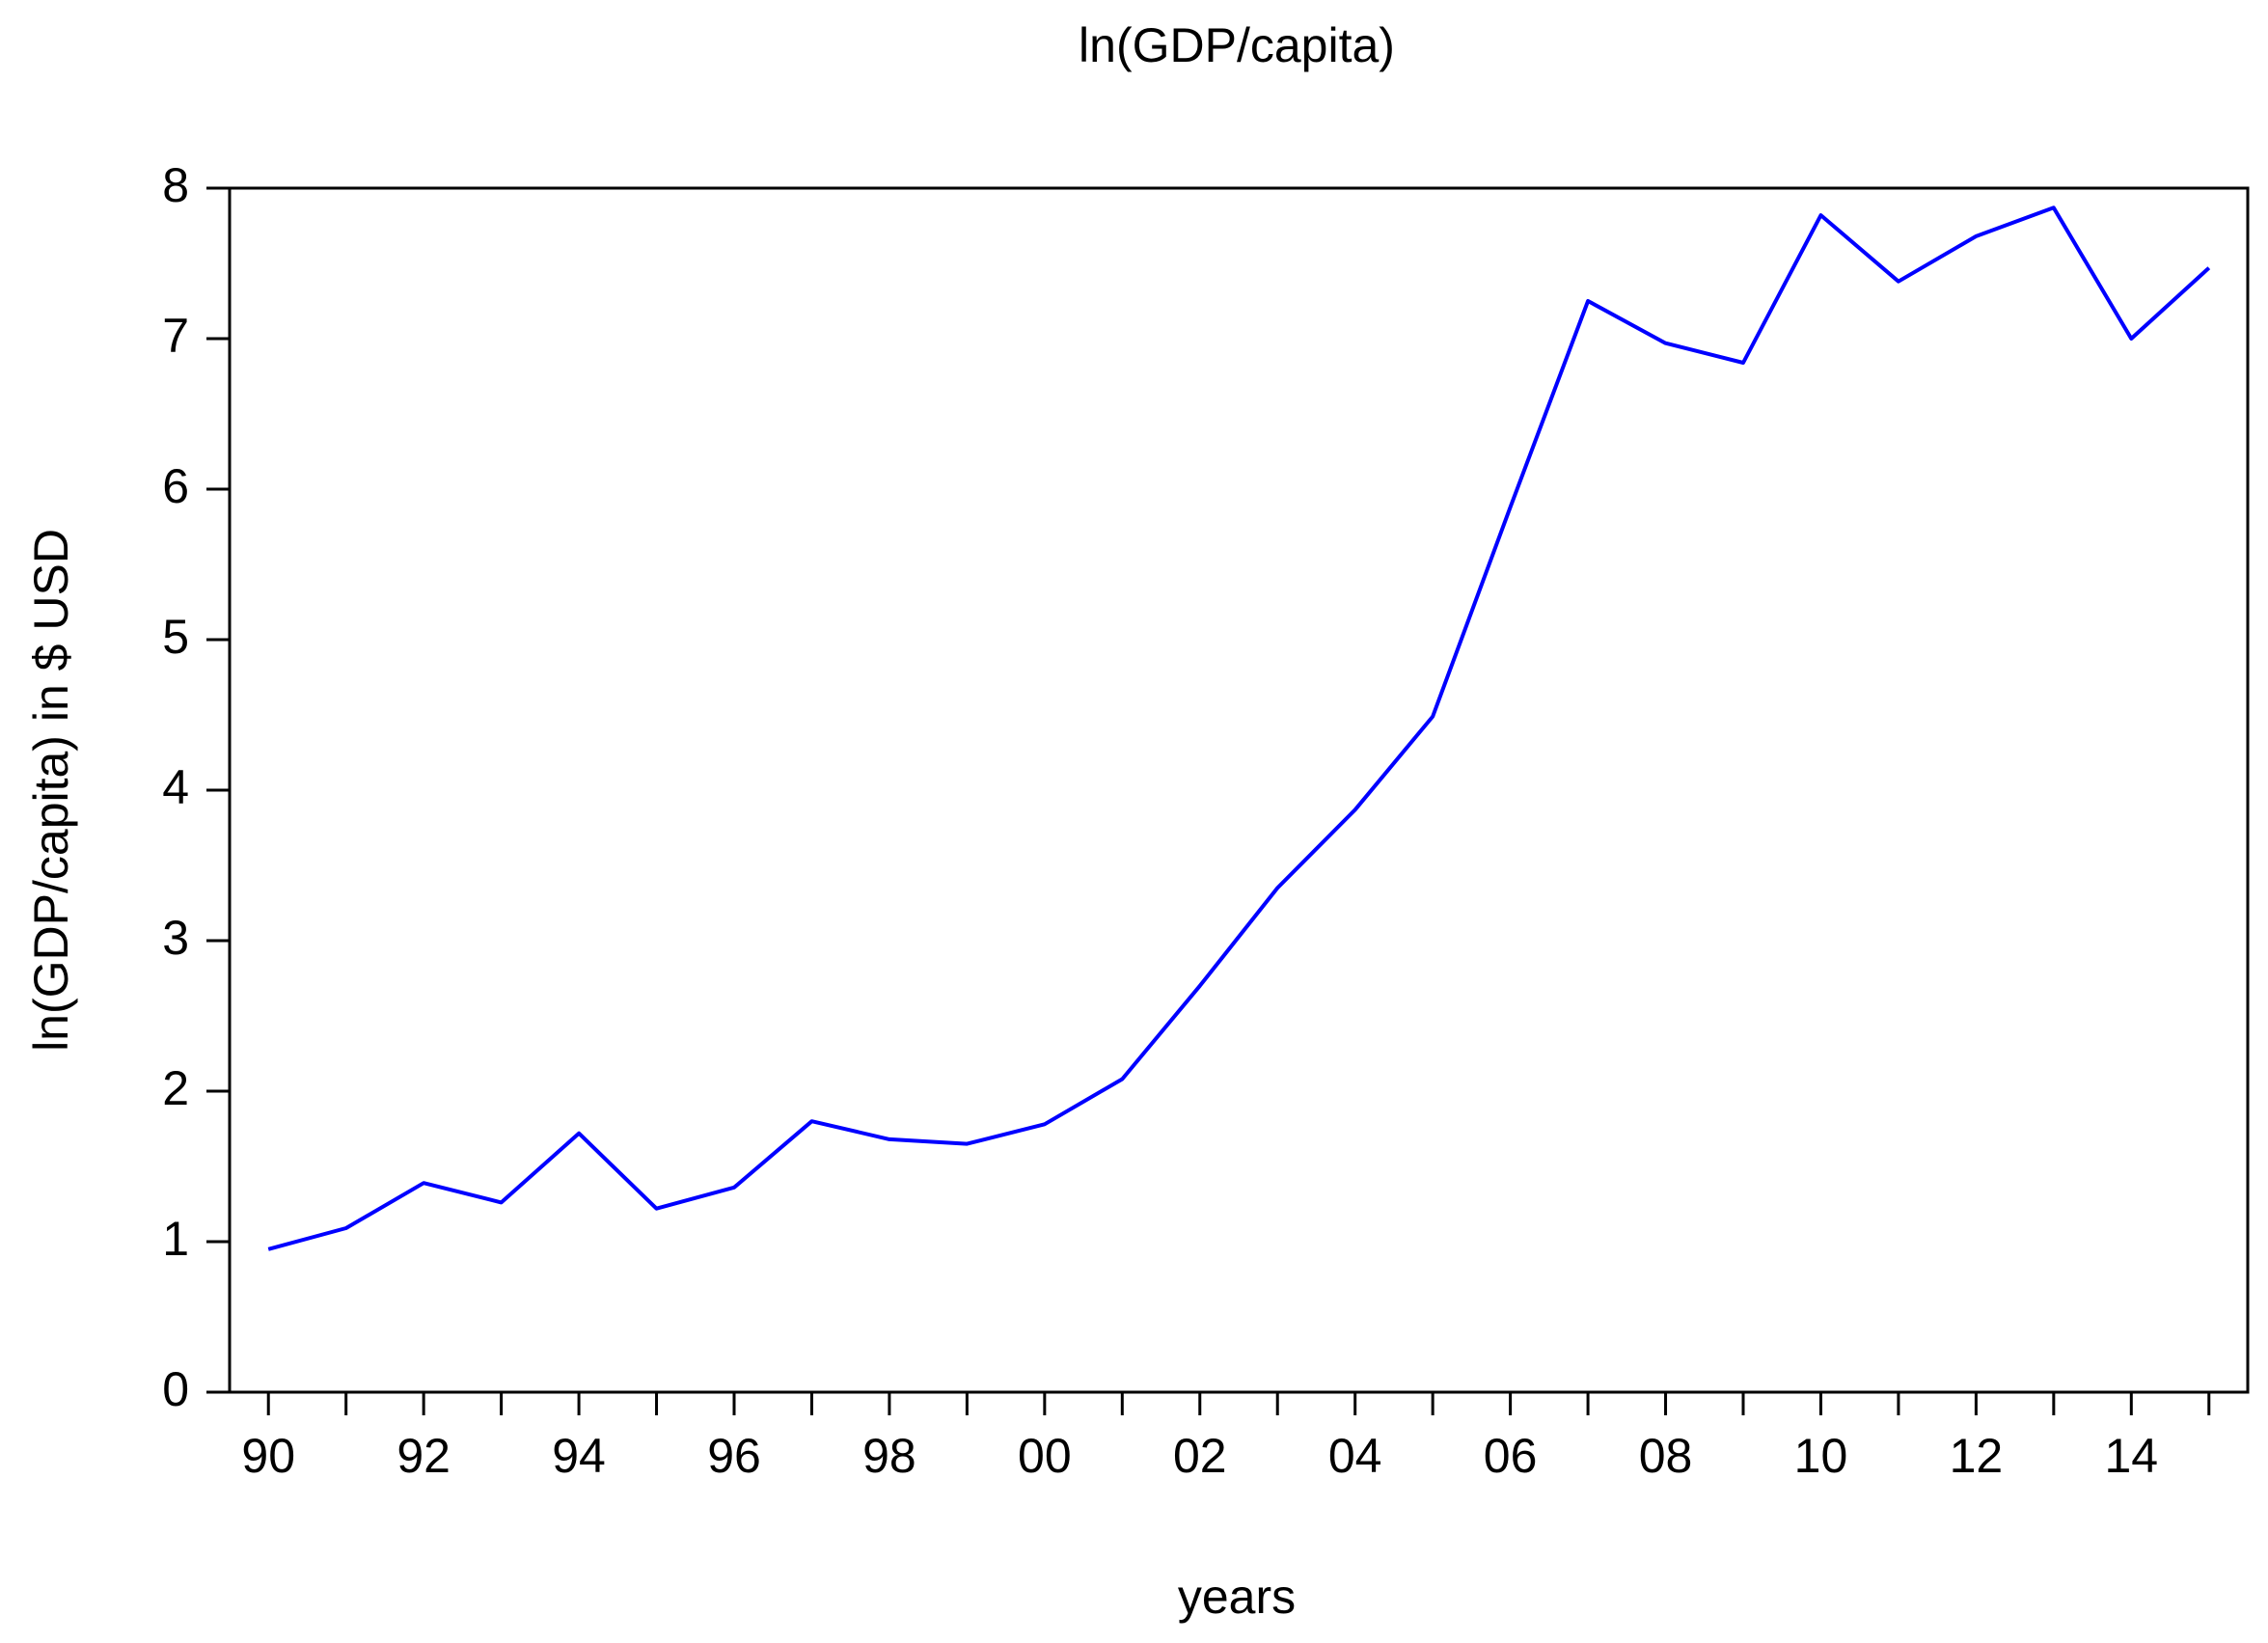 Image resolution: width=2268 pixels, height=1643 pixels. What do you see at coordinates (176, 1239) in the screenshot?
I see `y-tick-label: 1` at bounding box center [176, 1239].